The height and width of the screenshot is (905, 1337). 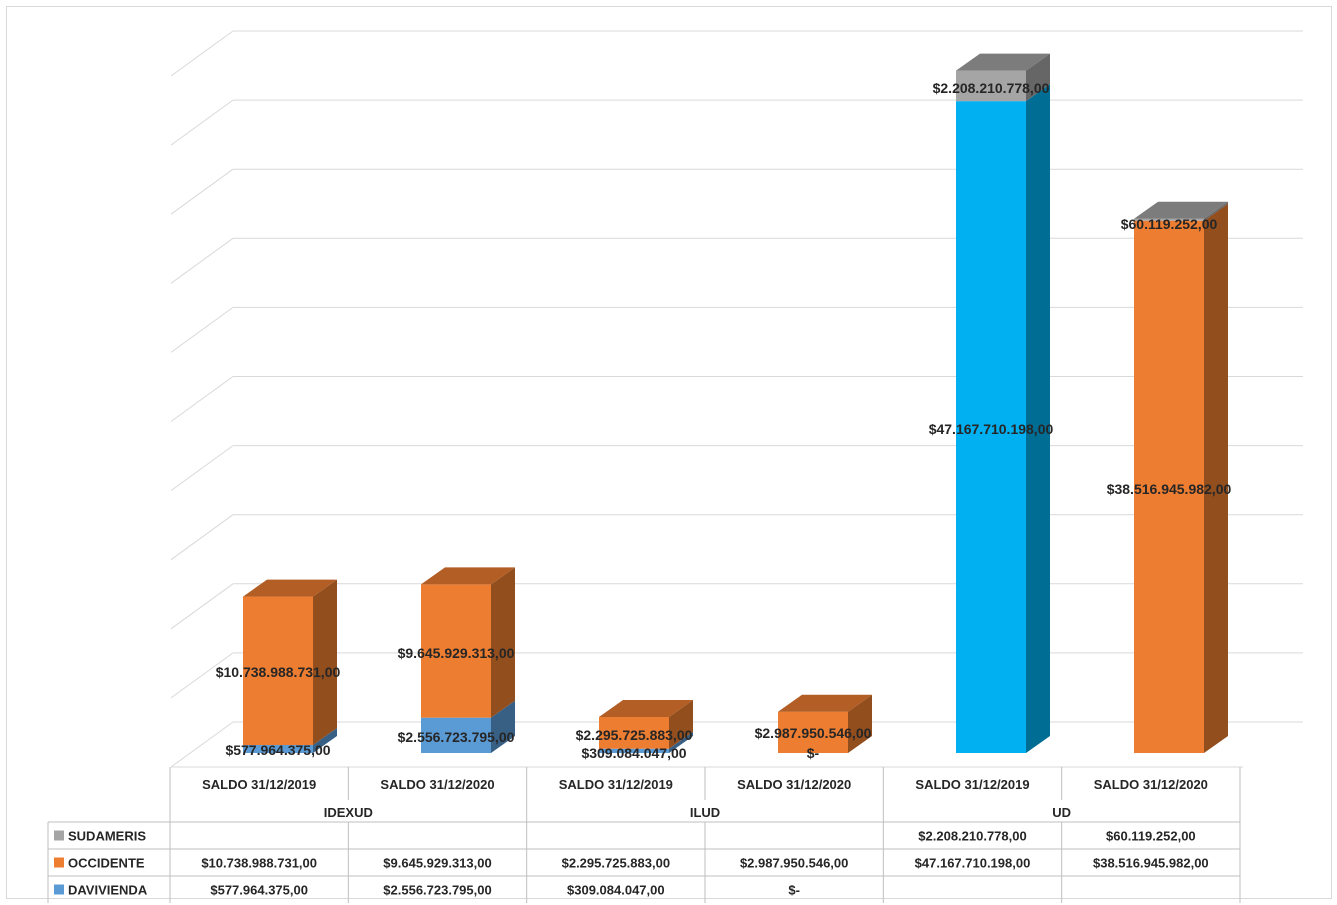 What do you see at coordinates (290, 588) in the screenshot?
I see `bar-occidente-0-top` at bounding box center [290, 588].